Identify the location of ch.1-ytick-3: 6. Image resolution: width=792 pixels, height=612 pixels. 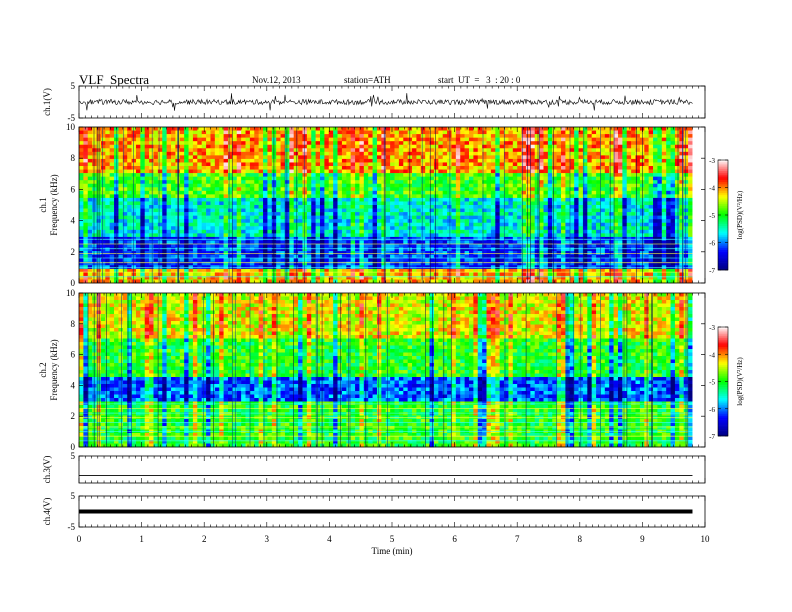
(73, 189).